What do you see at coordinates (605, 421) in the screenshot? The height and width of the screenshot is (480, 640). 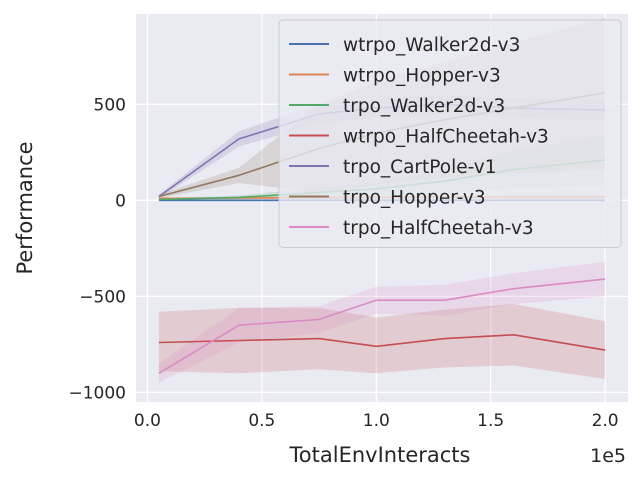 I see `x-tick-label: 2.0` at bounding box center [605, 421].